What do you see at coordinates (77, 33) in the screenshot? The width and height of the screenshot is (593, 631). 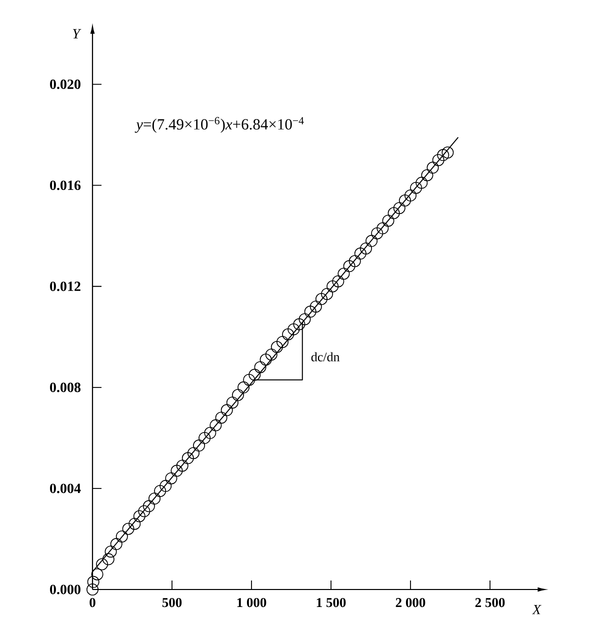 I see `y-axis-title: Y` at bounding box center [77, 33].